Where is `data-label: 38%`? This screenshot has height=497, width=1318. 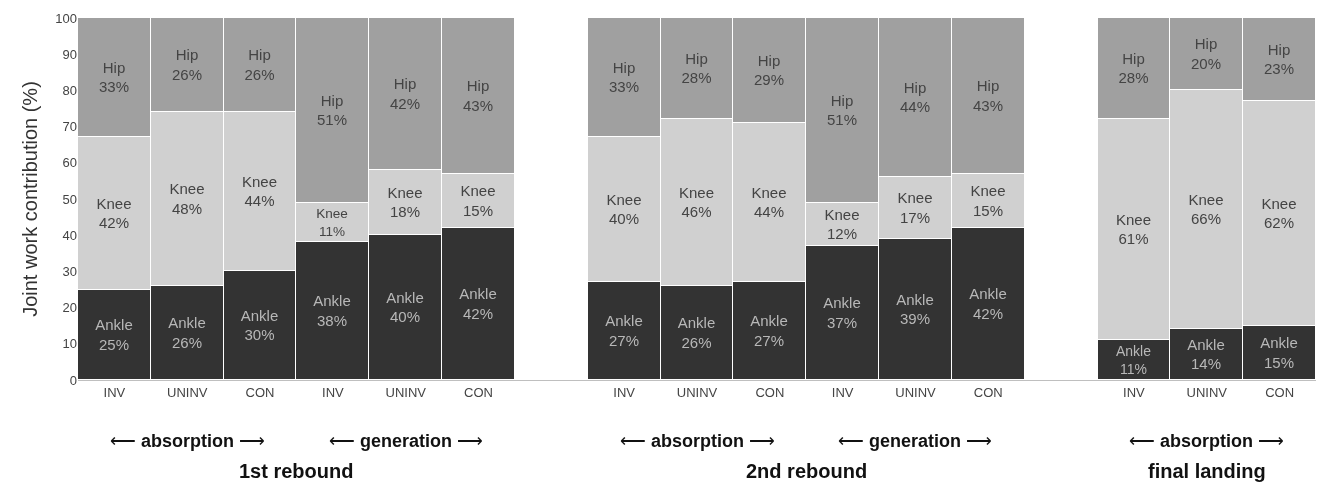
data-label: 38% is located at coordinates (332, 320).